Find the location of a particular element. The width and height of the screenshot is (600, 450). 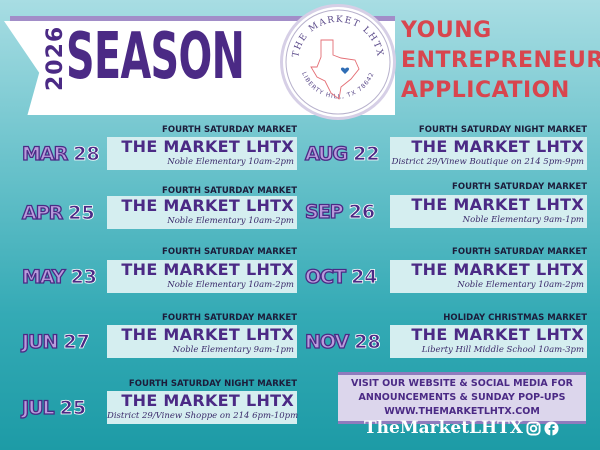

event-month: AUG is located at coordinates (326, 153).